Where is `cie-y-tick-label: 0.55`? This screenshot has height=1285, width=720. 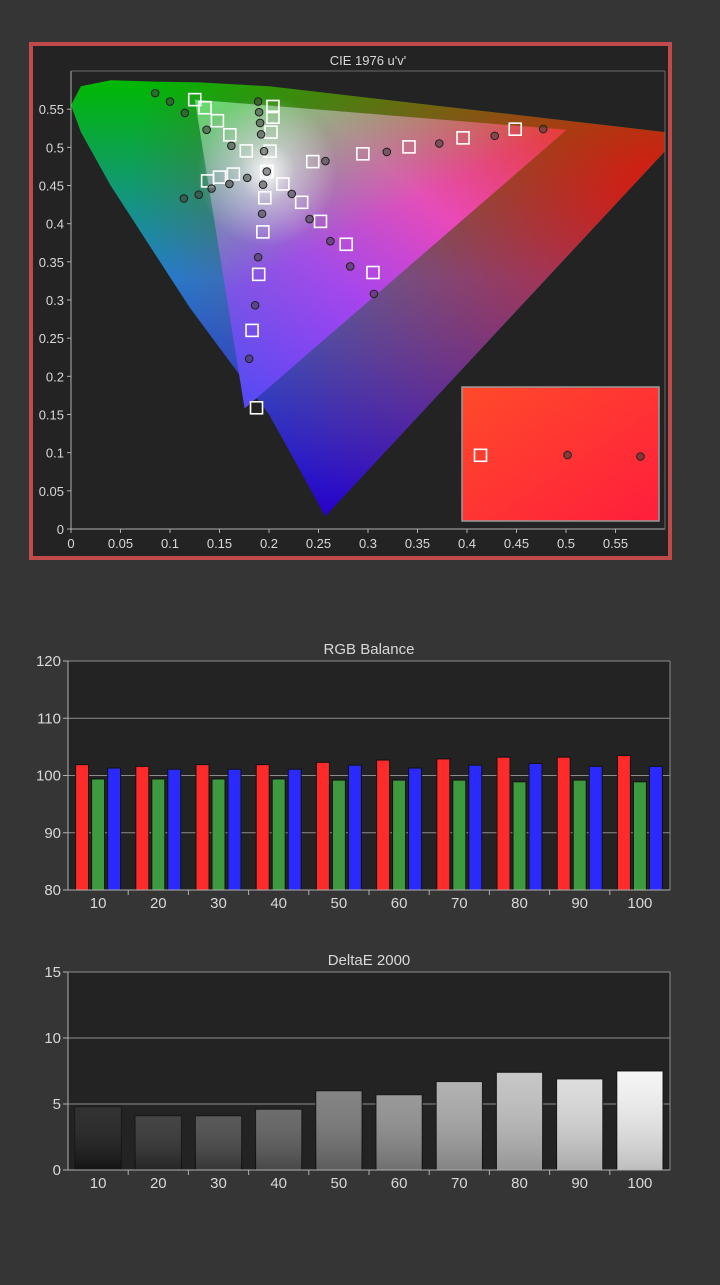
cie-y-tick-label: 0.55 is located at coordinates (51, 109).